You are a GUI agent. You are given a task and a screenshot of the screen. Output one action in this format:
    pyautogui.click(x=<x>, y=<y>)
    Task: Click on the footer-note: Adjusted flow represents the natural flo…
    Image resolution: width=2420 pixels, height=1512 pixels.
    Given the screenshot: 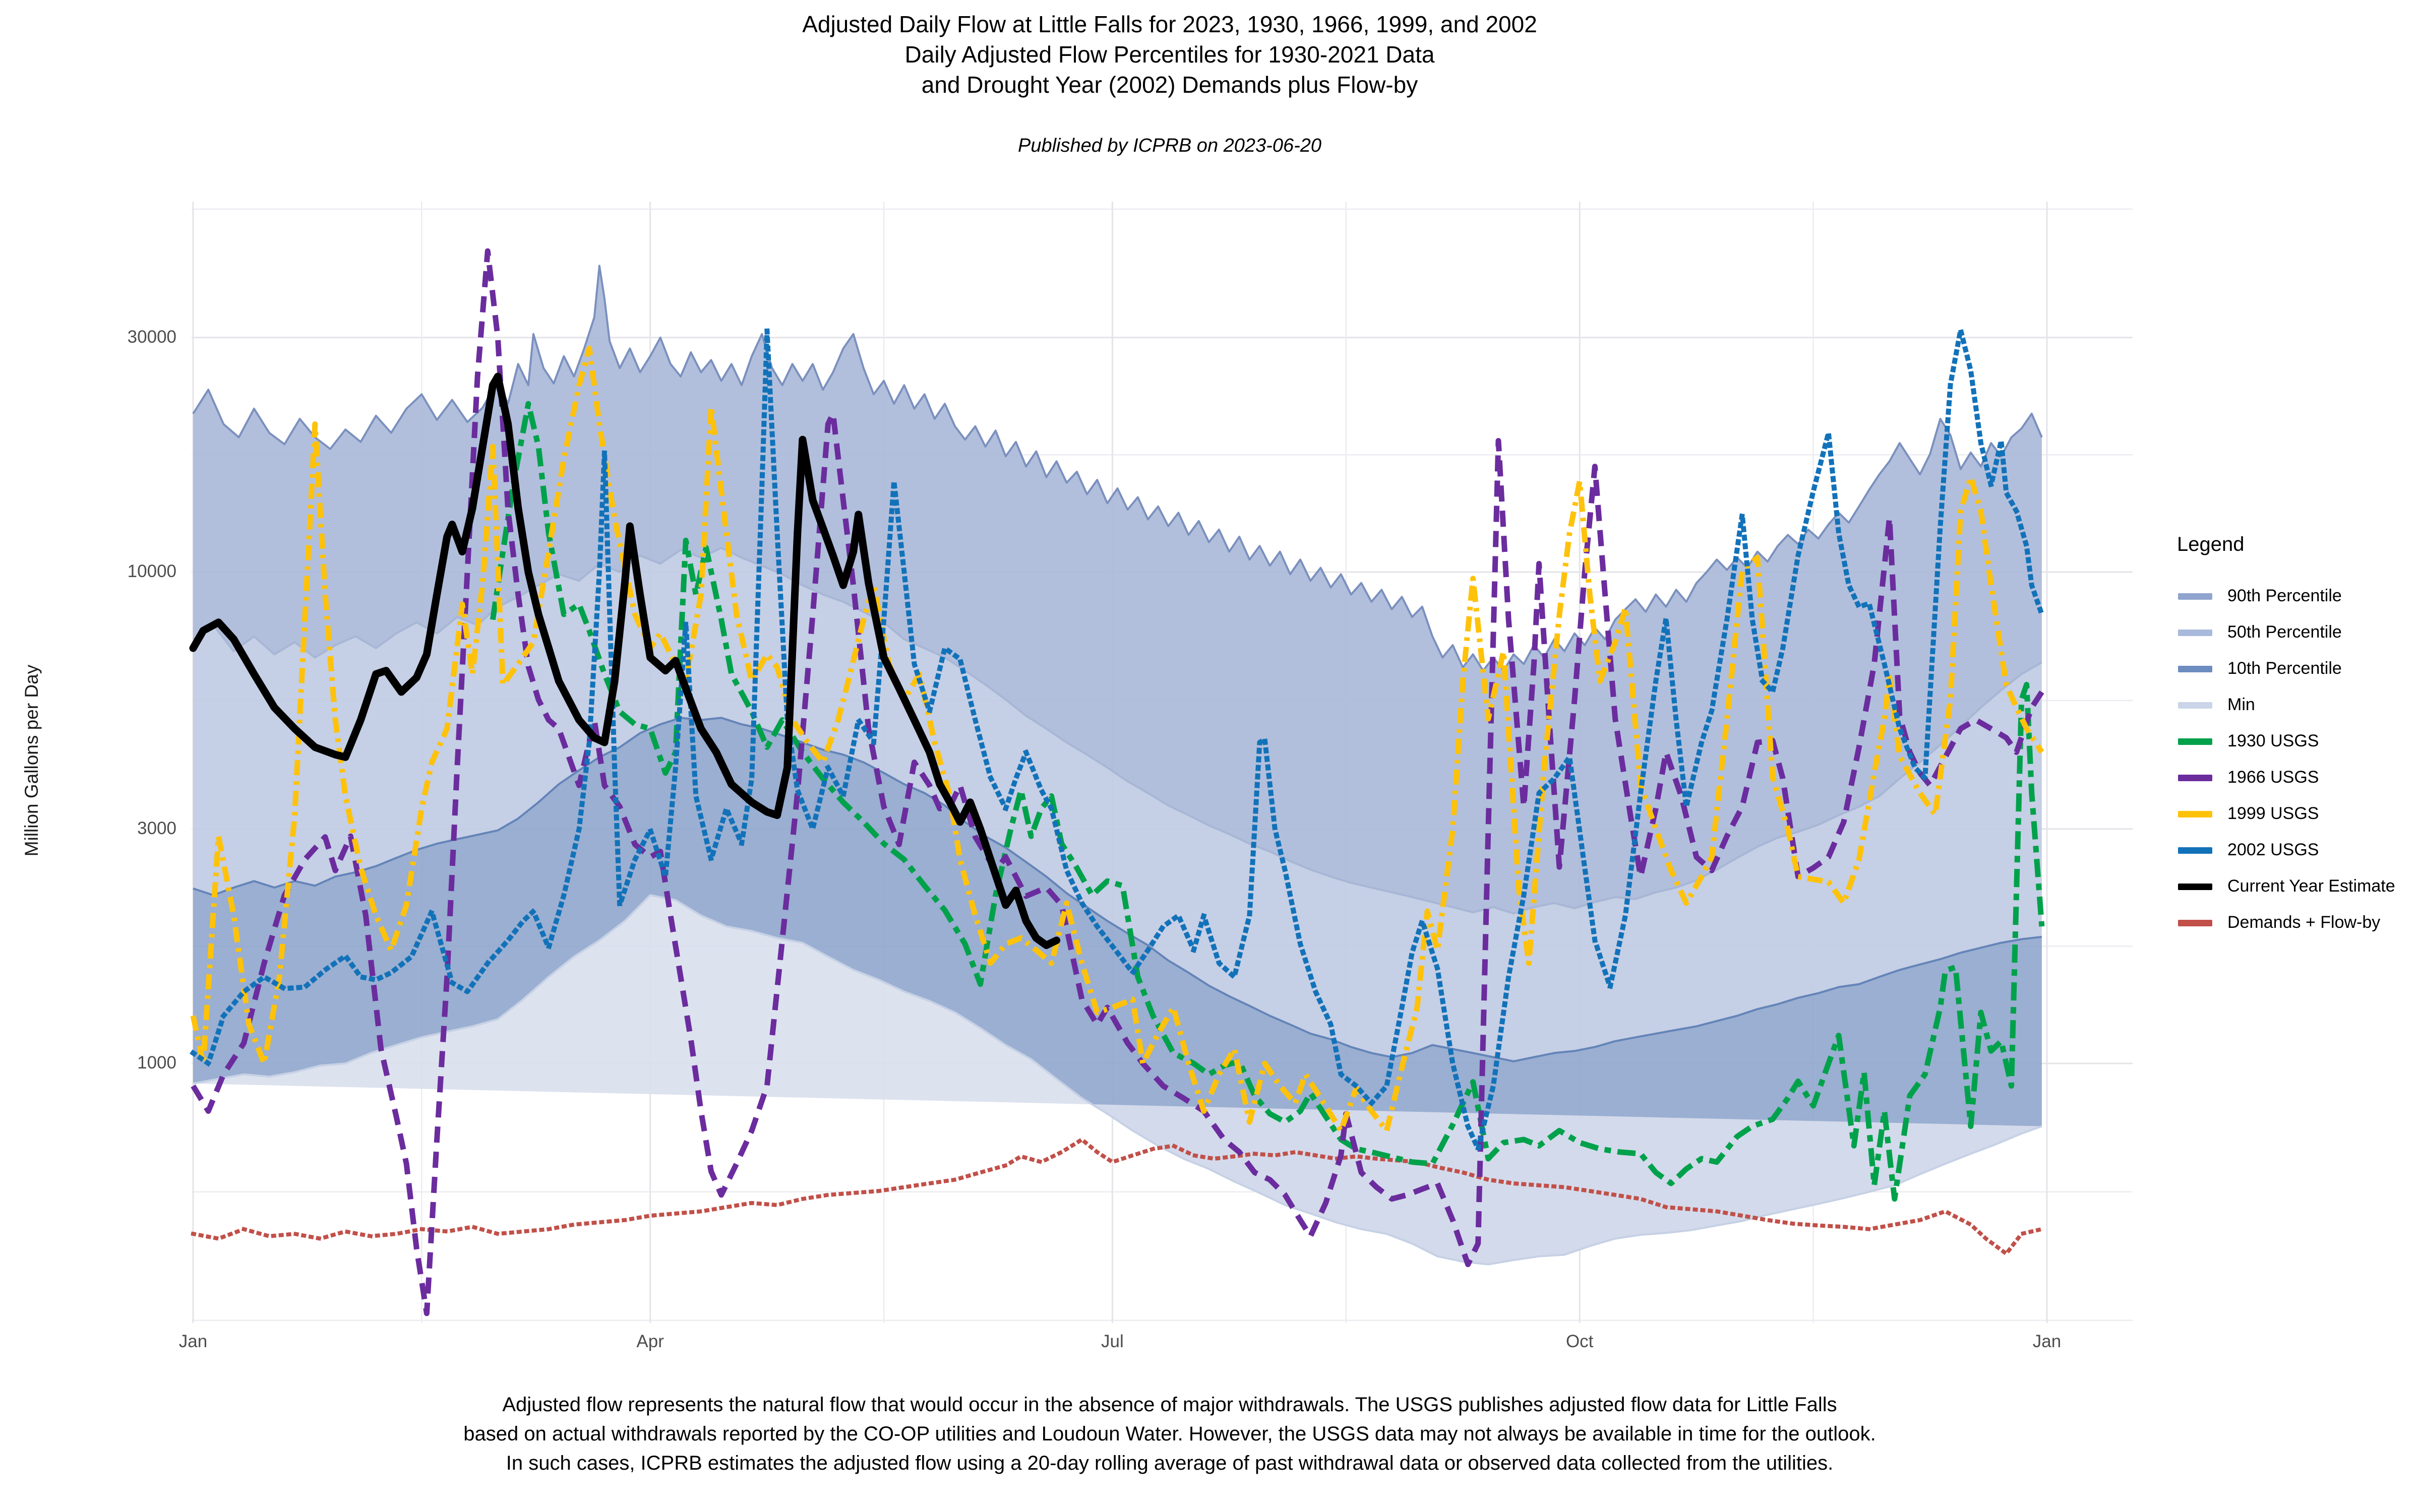 What is the action you would take?
    pyautogui.click(x=1169, y=1434)
    